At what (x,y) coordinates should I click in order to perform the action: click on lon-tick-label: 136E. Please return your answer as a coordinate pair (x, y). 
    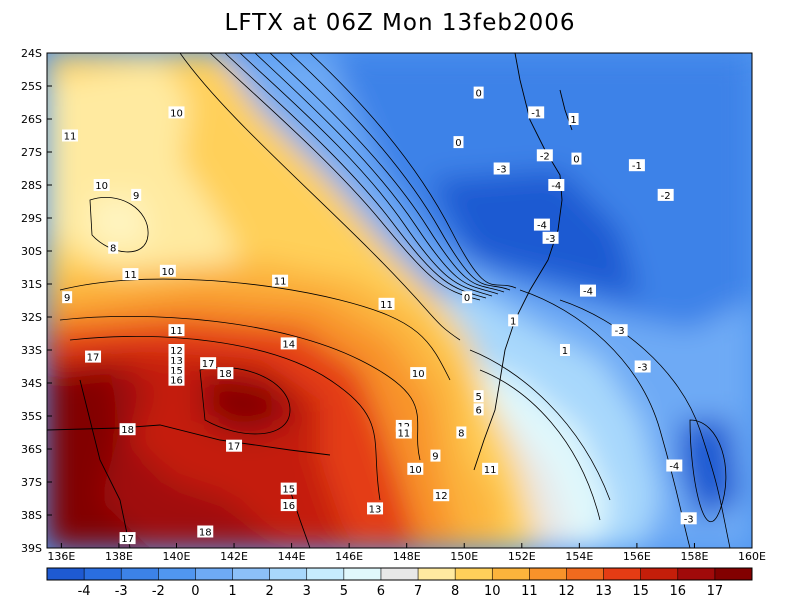
    Looking at the image, I should click on (61, 556).